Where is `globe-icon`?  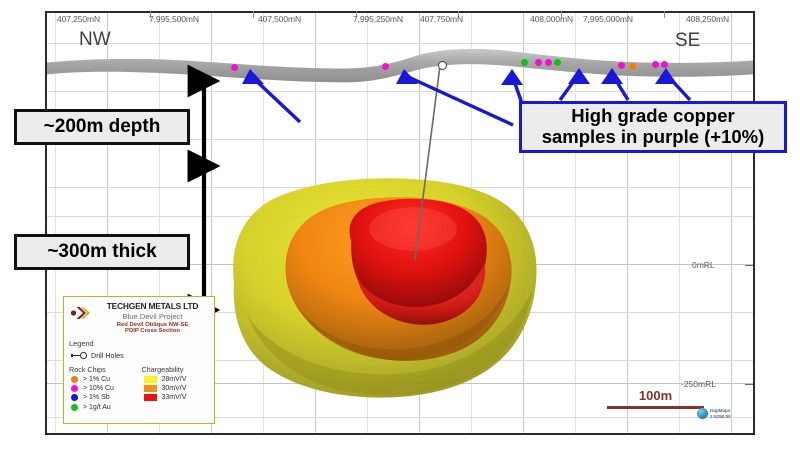
globe-icon is located at coordinates (702, 413).